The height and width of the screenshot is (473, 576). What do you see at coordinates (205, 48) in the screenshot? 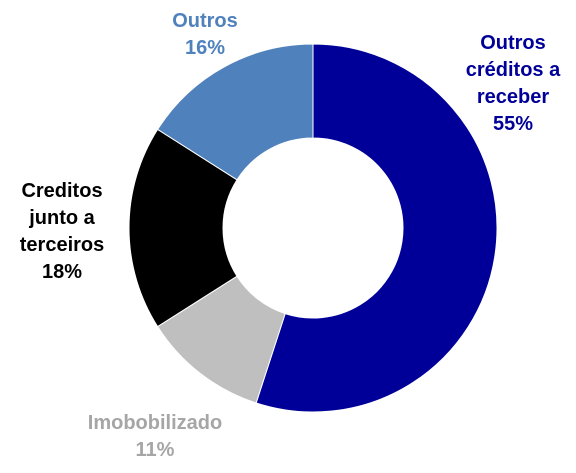
I see `value-label: 16%` at bounding box center [205, 48].